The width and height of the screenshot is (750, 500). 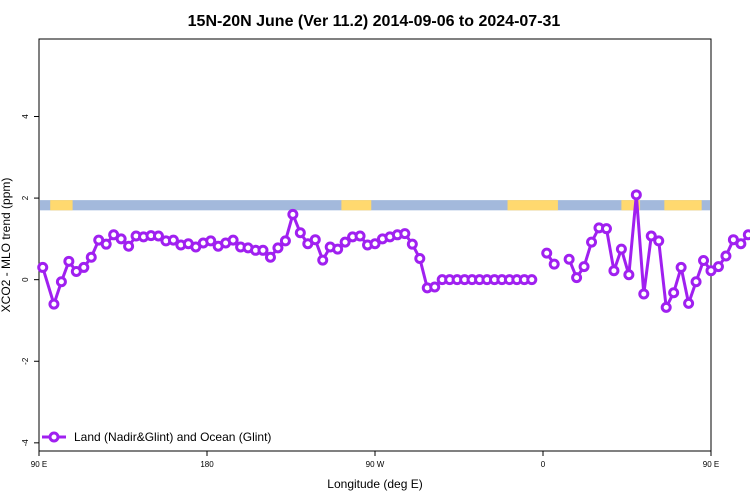 I want to click on y-tick-label-2: 0, so click(x=25, y=279).